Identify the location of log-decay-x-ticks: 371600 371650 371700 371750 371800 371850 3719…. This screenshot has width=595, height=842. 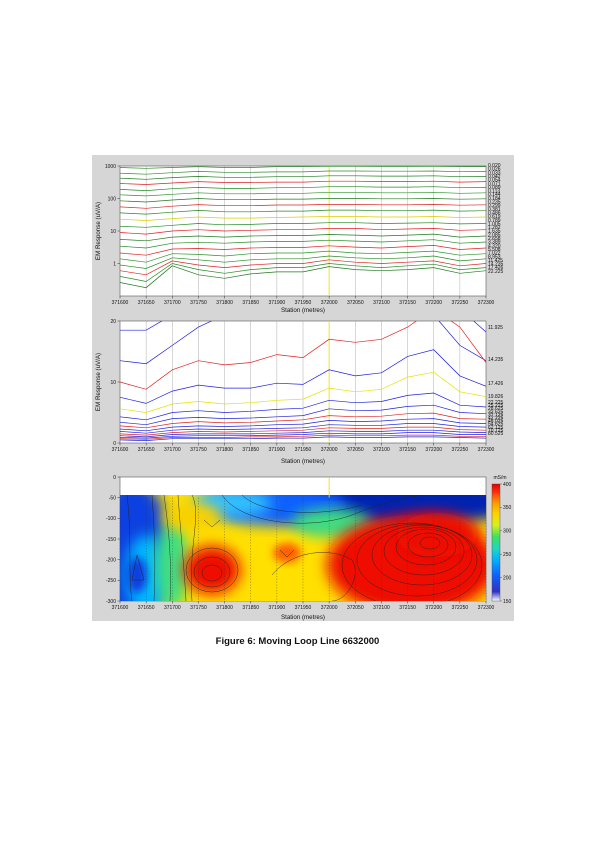
(303, 301).